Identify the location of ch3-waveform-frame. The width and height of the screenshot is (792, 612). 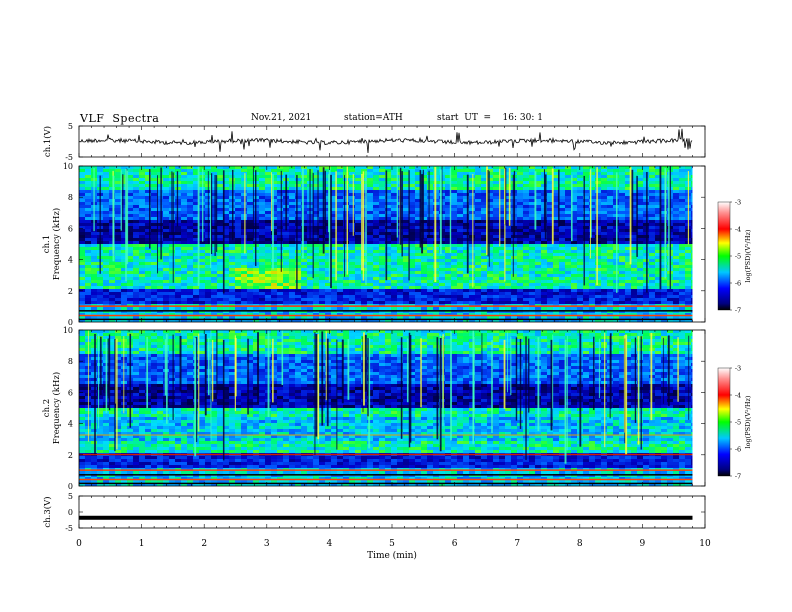
(392, 512).